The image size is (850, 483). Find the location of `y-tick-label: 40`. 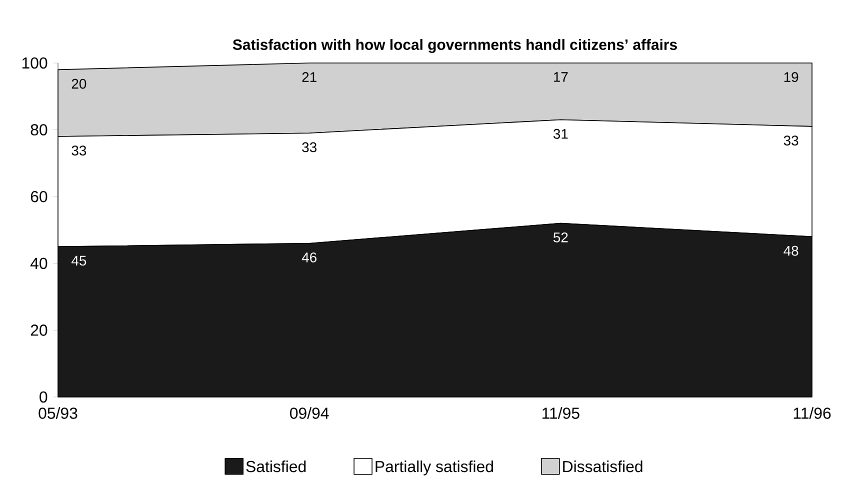

y-tick-label: 40 is located at coordinates (39, 264).